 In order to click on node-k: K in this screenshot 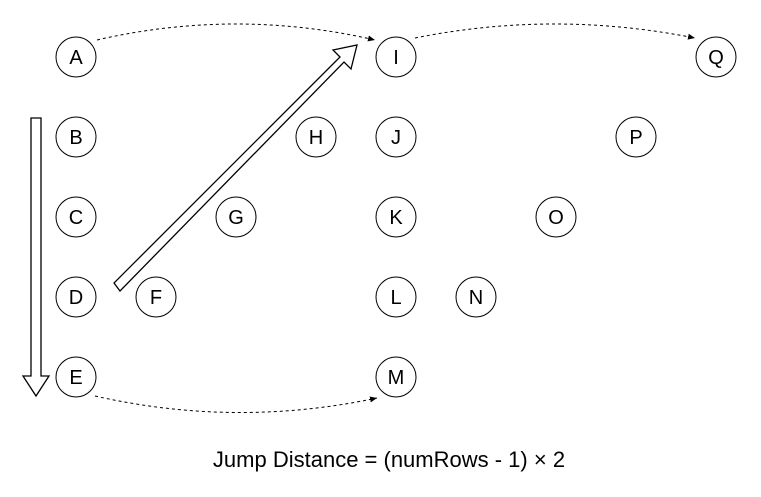, I will do `click(396, 217)`.